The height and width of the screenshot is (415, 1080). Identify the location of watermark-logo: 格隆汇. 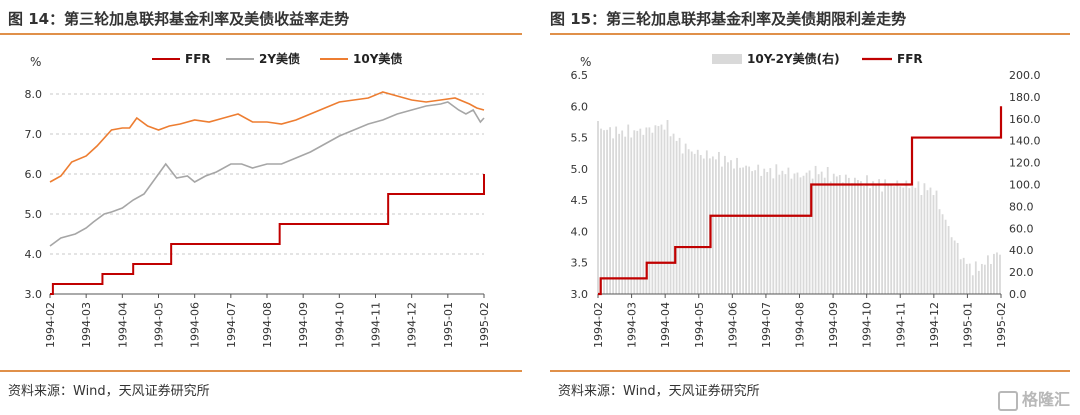
(1033, 398).